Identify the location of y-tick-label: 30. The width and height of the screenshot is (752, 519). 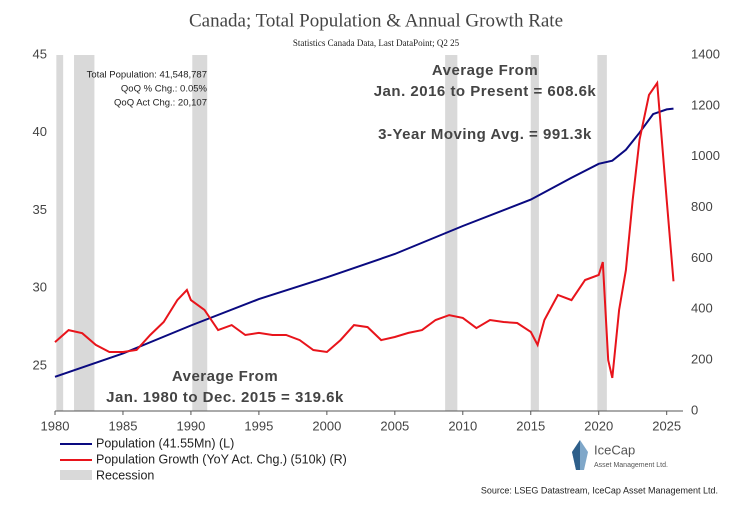
(40, 287).